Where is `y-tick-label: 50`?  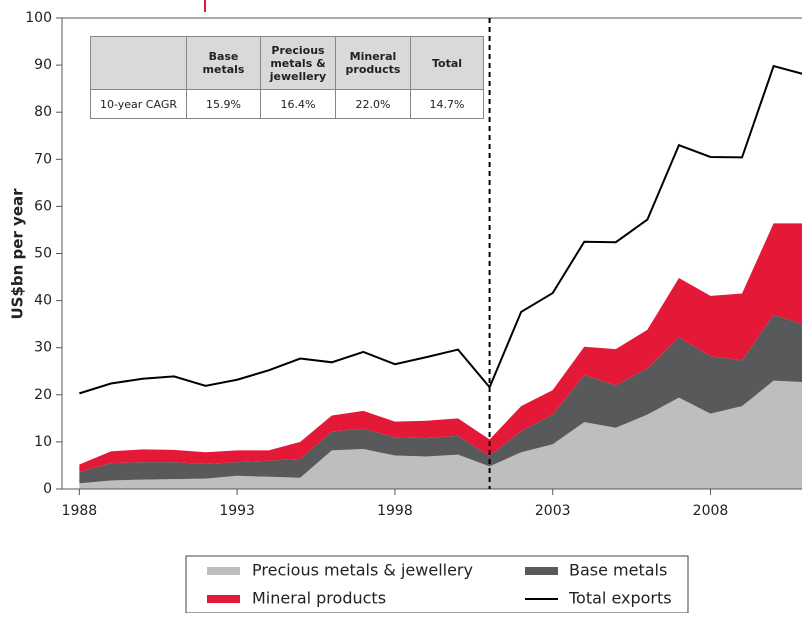
y-tick-label: 50 is located at coordinates (43, 254).